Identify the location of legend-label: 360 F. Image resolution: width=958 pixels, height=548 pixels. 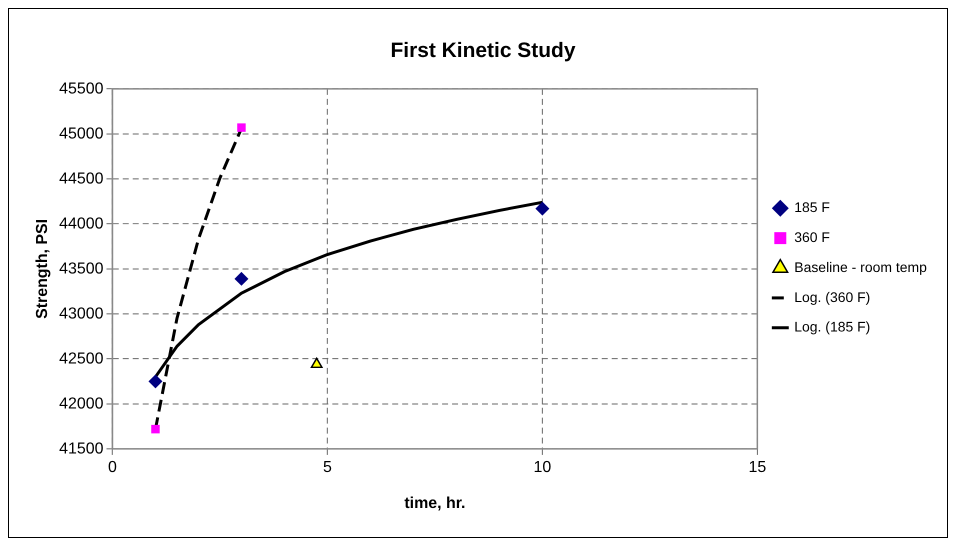
(812, 236).